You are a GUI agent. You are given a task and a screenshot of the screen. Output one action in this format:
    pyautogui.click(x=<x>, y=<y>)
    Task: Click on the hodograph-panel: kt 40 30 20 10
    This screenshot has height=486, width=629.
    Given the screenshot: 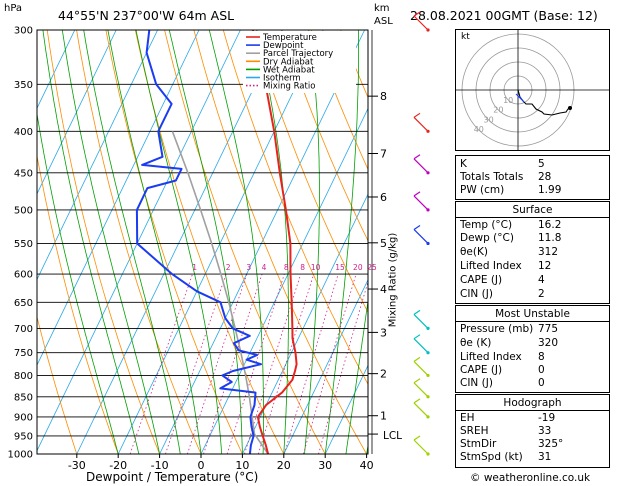 What is the action you would take?
    pyautogui.click(x=532, y=90)
    